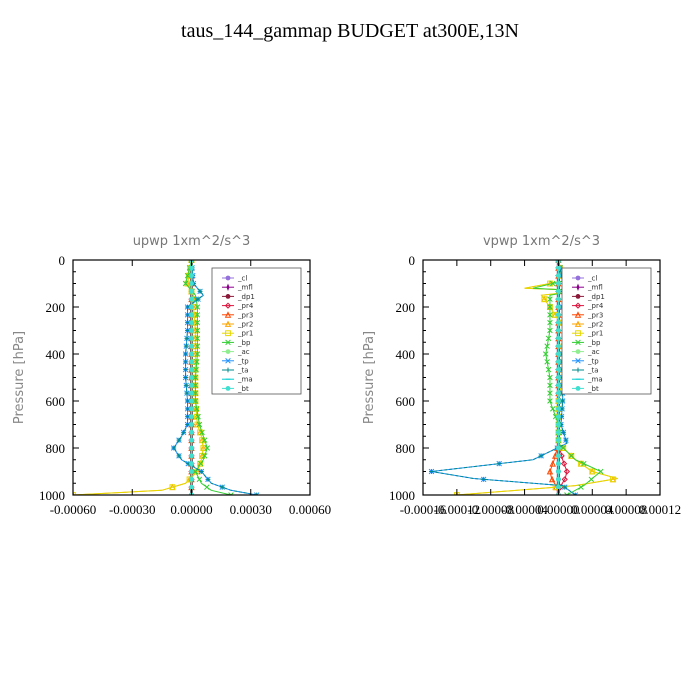 Image resolution: width=700 pixels, height=700 pixels. What do you see at coordinates (246, 297) in the screenshot?
I see `legend-label: _dp1` at bounding box center [246, 297].